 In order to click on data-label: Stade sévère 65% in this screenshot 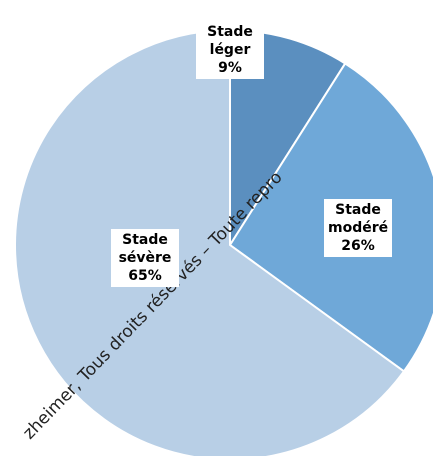, I will do `click(145, 258)`.